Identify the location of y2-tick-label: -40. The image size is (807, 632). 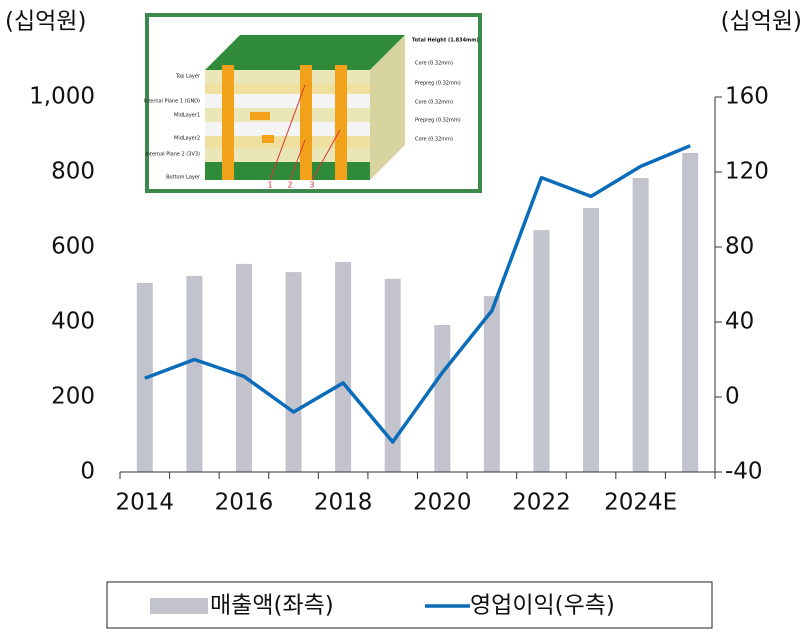
(744, 472).